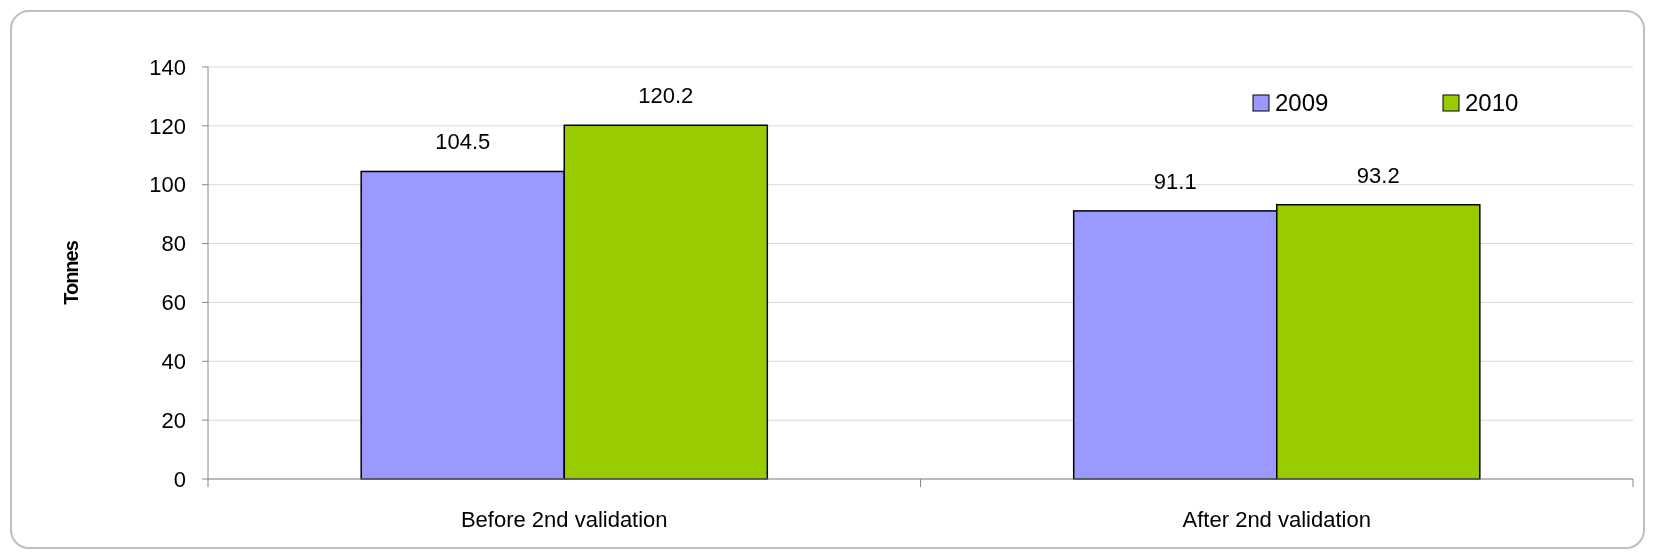 This screenshot has width=1655, height=559. I want to click on data-label: 93.2, so click(1378, 175).